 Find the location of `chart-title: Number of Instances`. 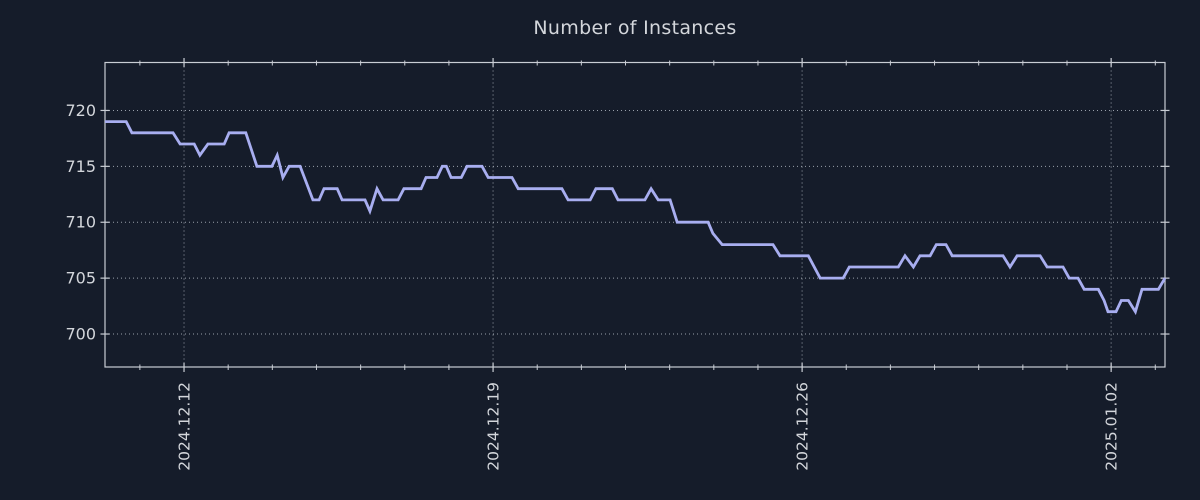

chart-title: Number of Instances is located at coordinates (635, 28).